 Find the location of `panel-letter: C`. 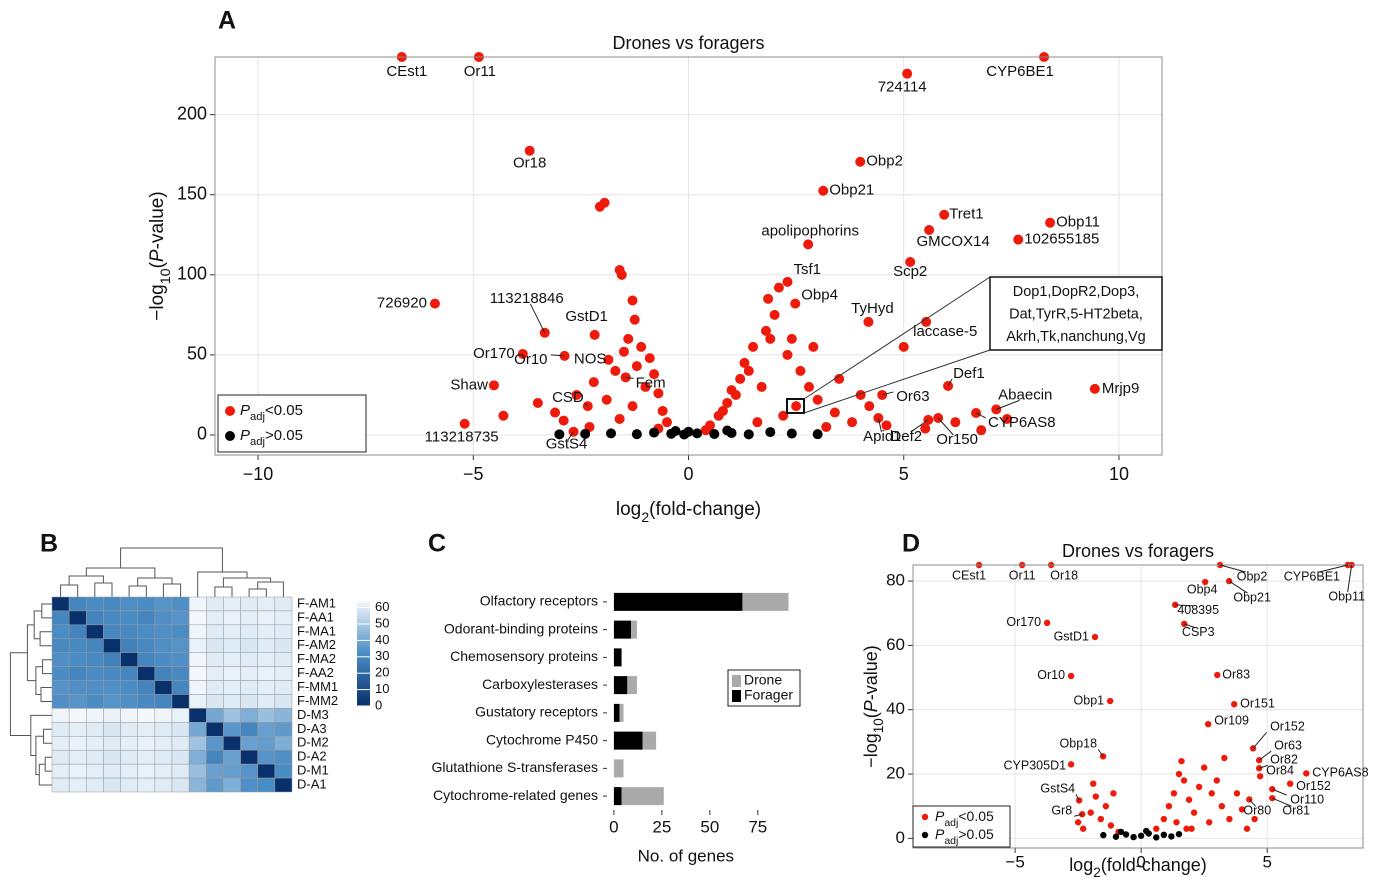

panel-letter: C is located at coordinates (437, 544).